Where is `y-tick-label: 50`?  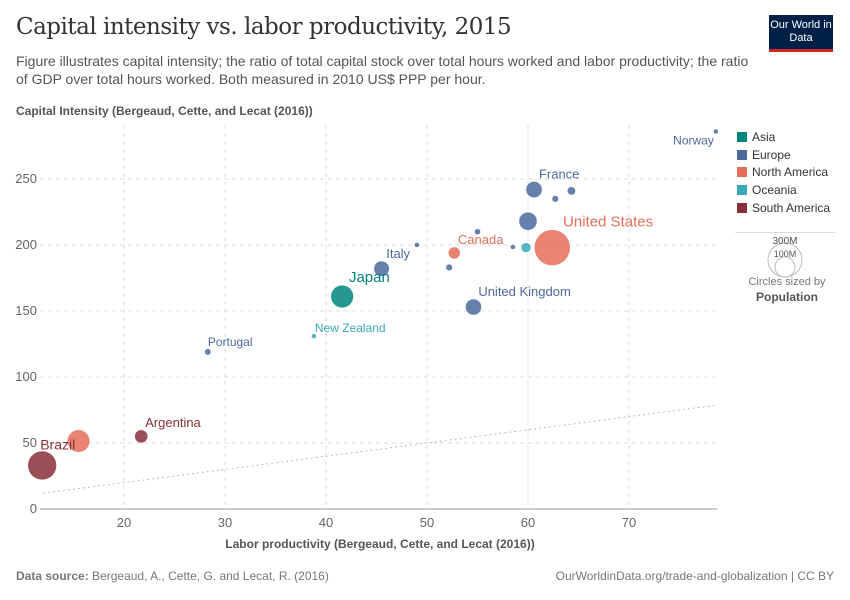
y-tick-label: 50 is located at coordinates (30, 442).